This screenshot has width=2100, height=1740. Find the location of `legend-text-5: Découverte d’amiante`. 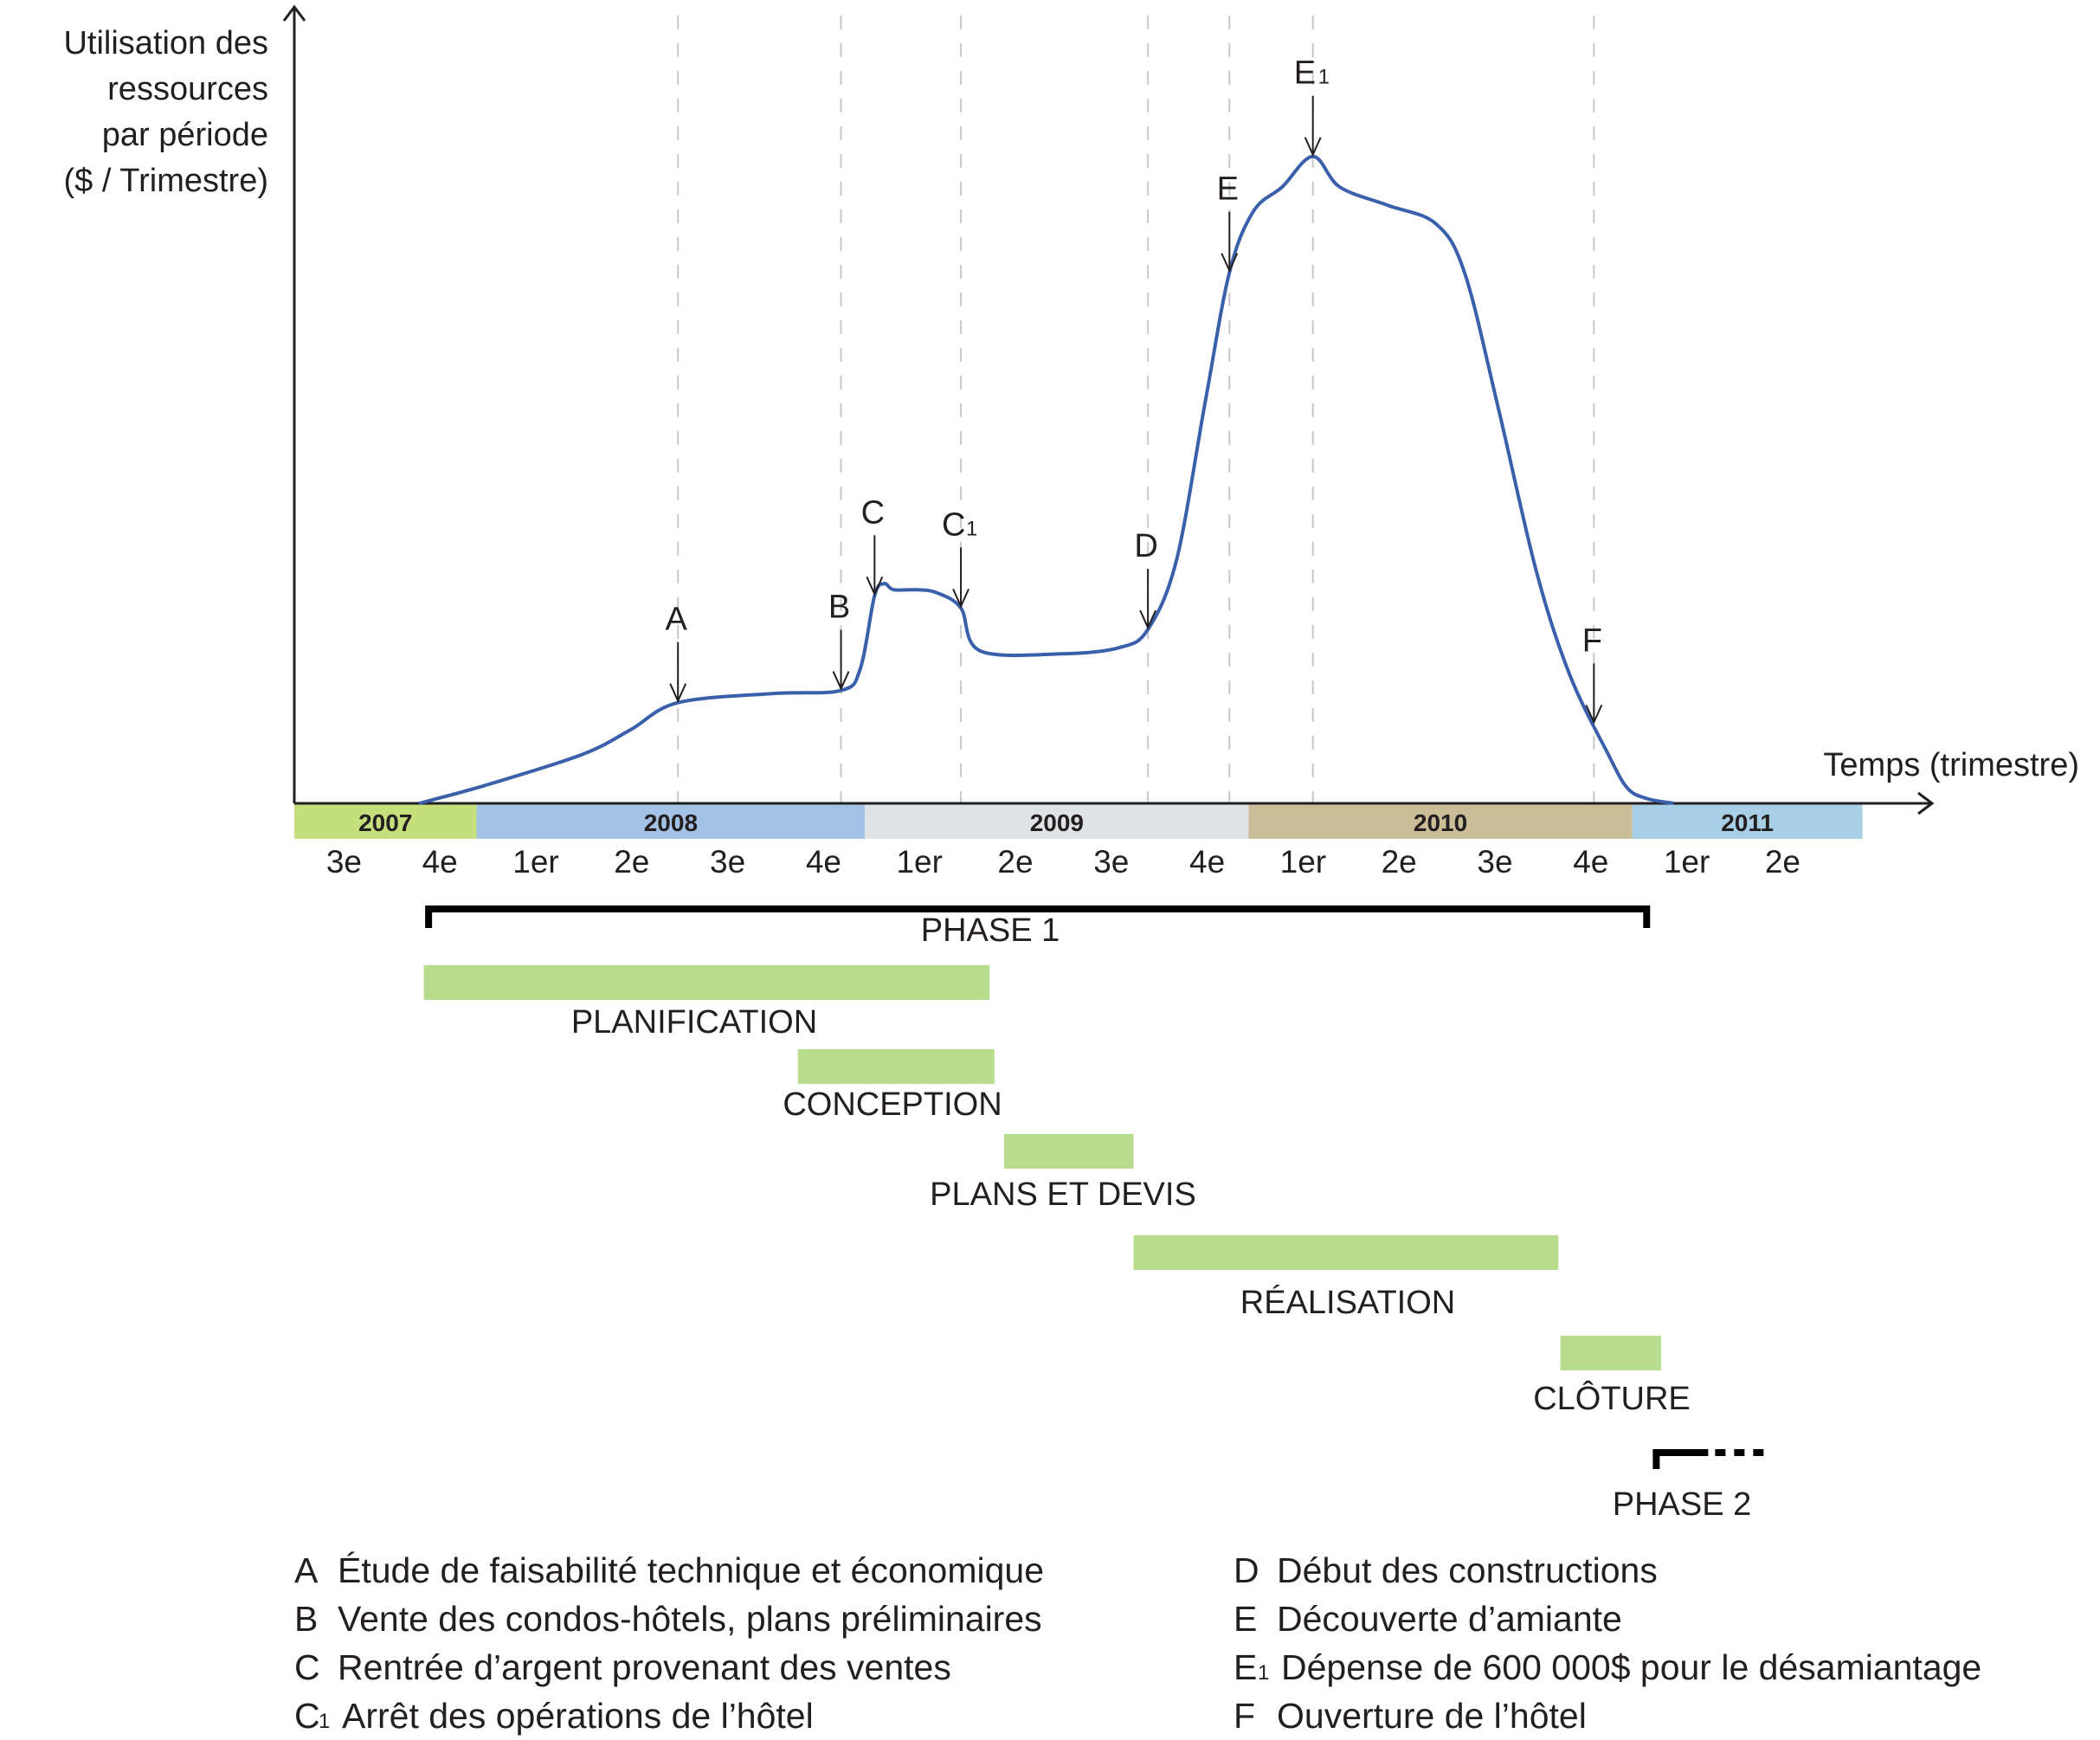

legend-text-5: Découverte d’amiante is located at coordinates (1449, 1619).